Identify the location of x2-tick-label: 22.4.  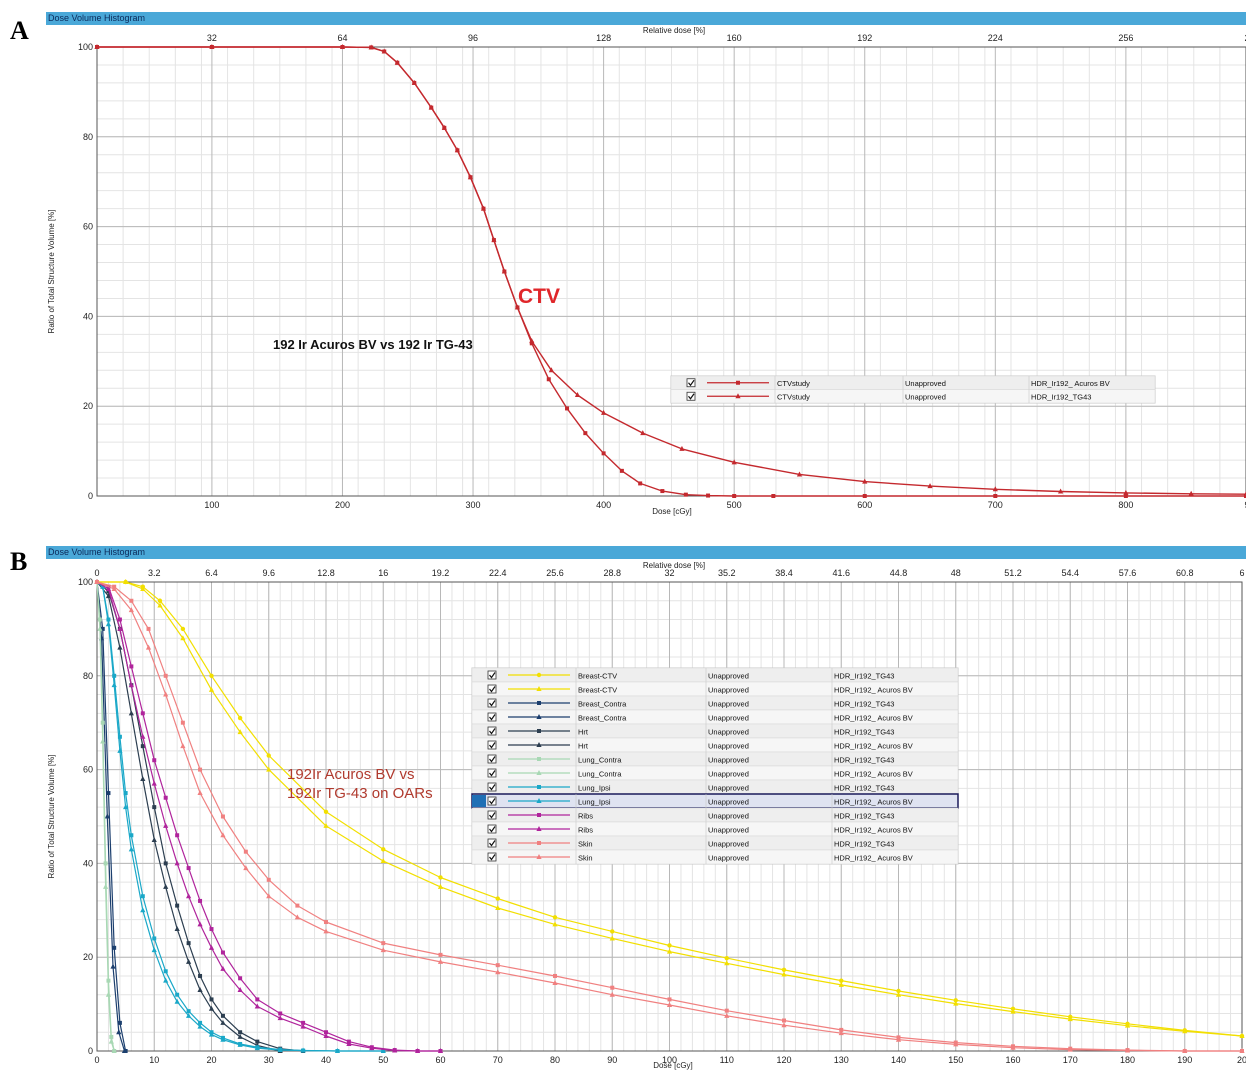
(498, 573).